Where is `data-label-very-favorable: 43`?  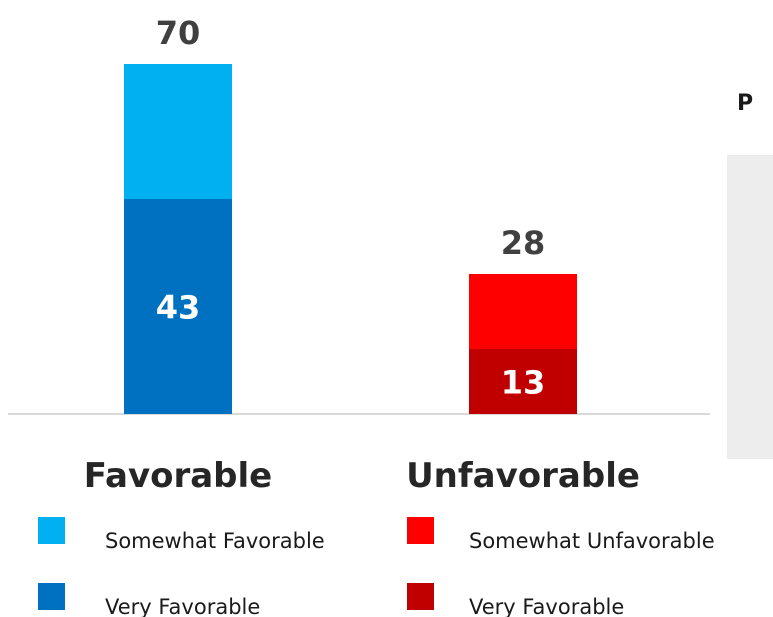
data-label-very-favorable: 43 is located at coordinates (178, 308).